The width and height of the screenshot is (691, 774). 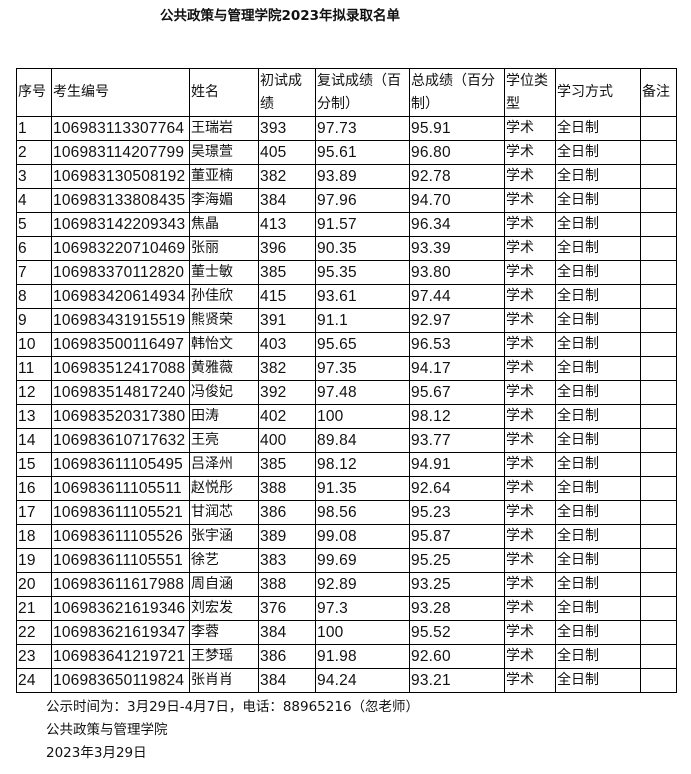 I want to click on table-cell: 17, so click(x=34, y=512).